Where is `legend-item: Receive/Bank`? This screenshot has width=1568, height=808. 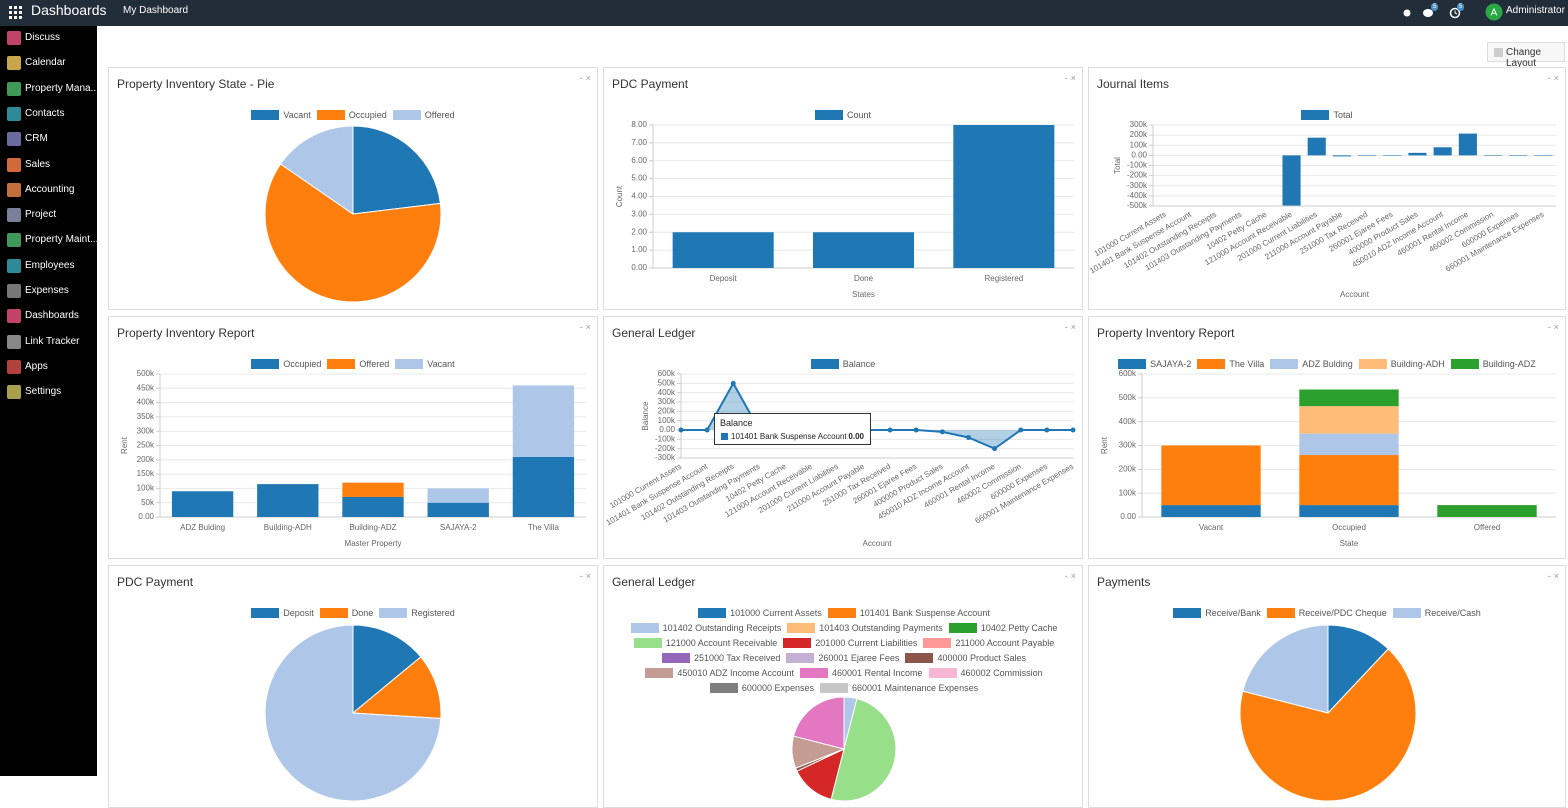
legend-item: Receive/Bank is located at coordinates (1217, 612).